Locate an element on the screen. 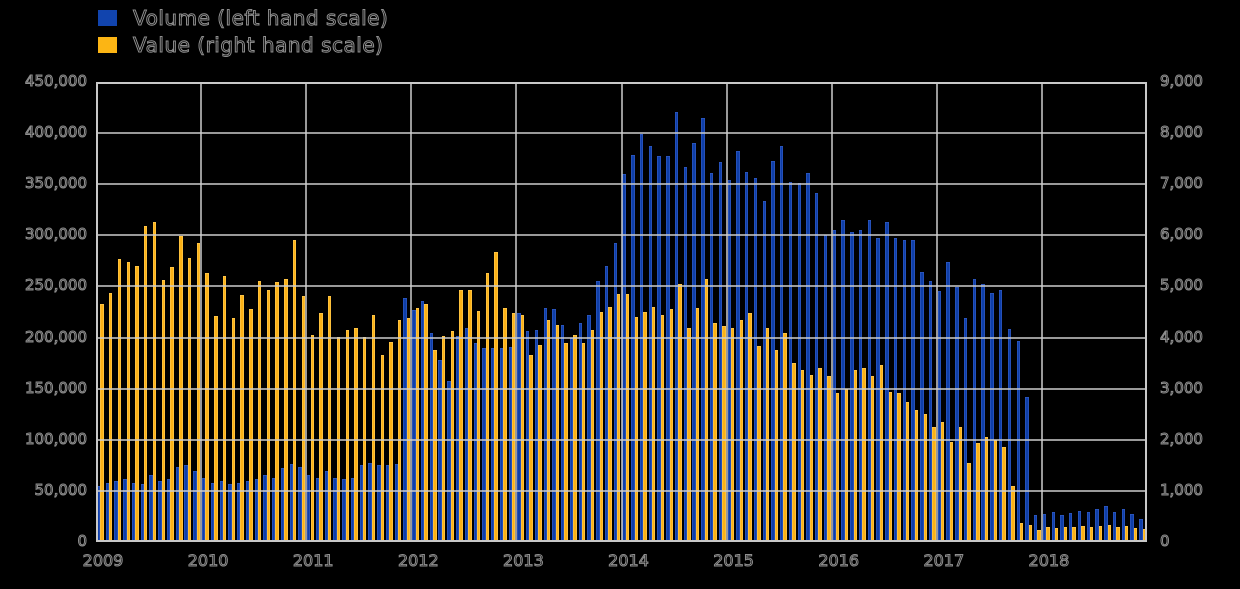 This screenshot has width=1240, height=589. value-swatch-icon is located at coordinates (107, 44).